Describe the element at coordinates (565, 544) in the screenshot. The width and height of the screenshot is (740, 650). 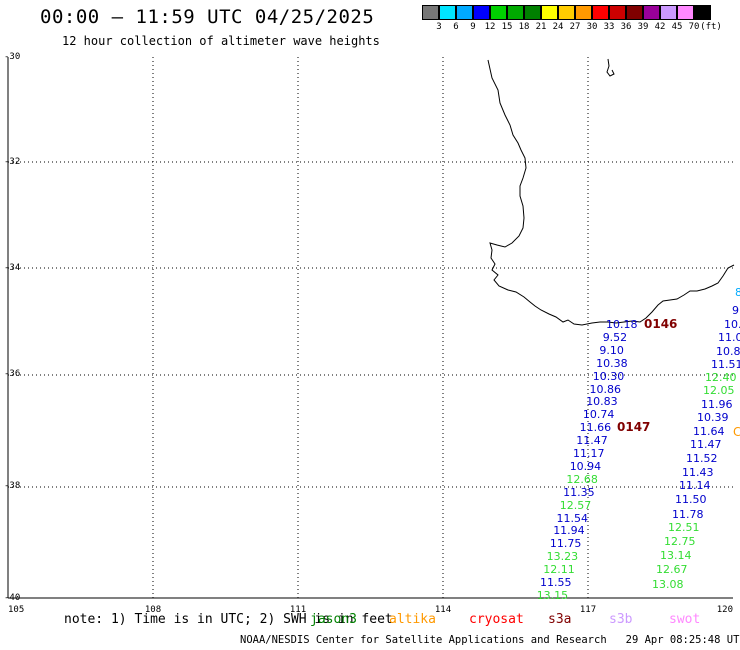
I see `wave-height-value: 11.75` at that location.